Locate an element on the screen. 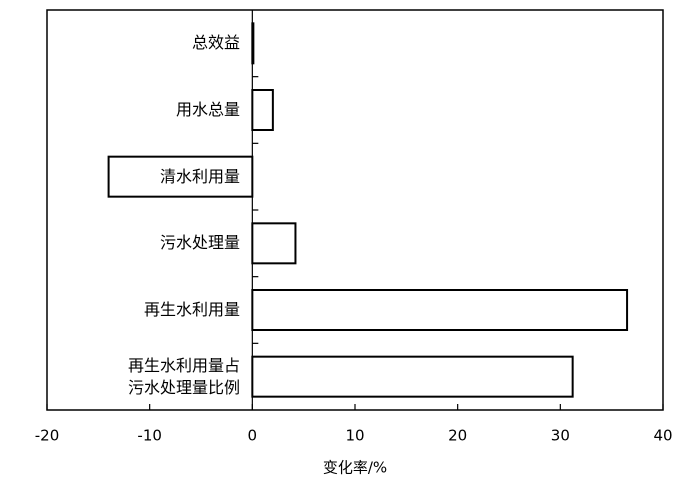 This screenshot has height=490, width=700. category-label: 再生水利用量 is located at coordinates (191, 309).